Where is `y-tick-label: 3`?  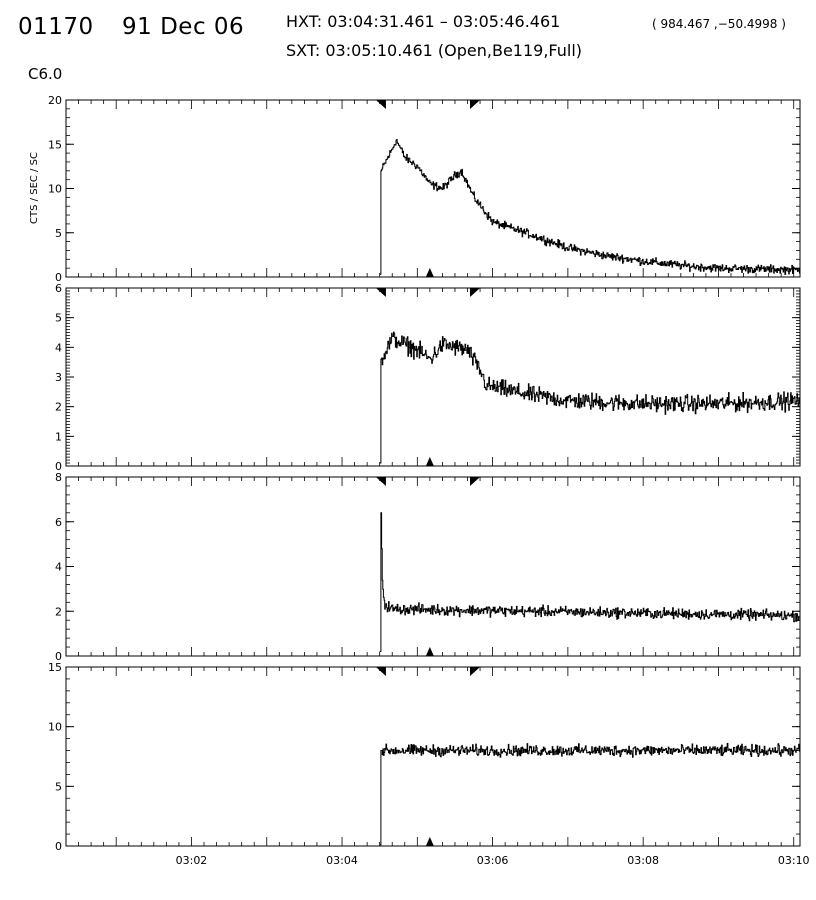 y-tick-label: 3 is located at coordinates (58, 377).